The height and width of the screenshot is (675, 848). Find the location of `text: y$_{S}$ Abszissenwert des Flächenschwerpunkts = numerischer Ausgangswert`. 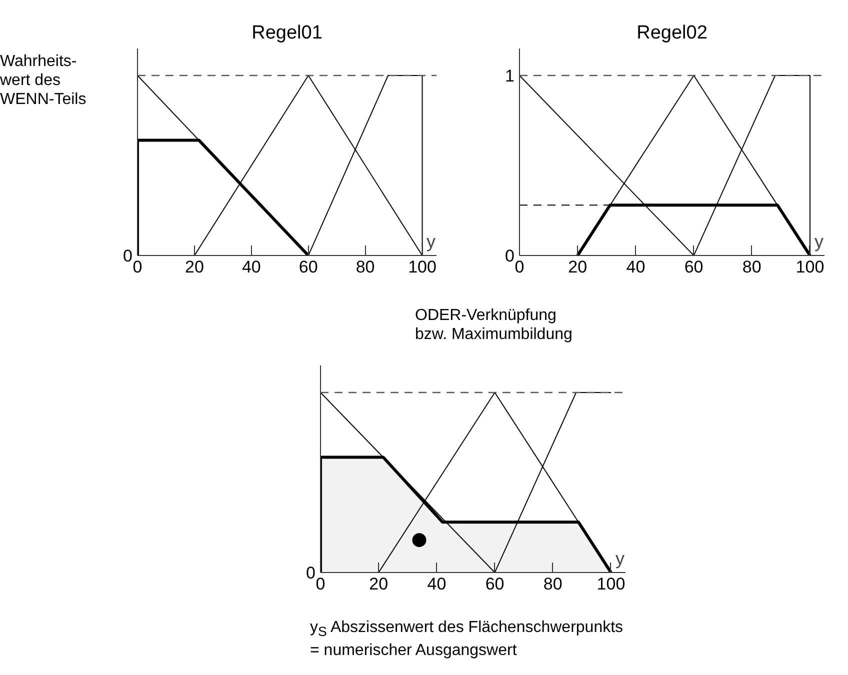

text: y$_{S}$ Abszissenwert des Flächenschwerpunkts = numerischer Ausgangswert is located at coordinates (467, 639).